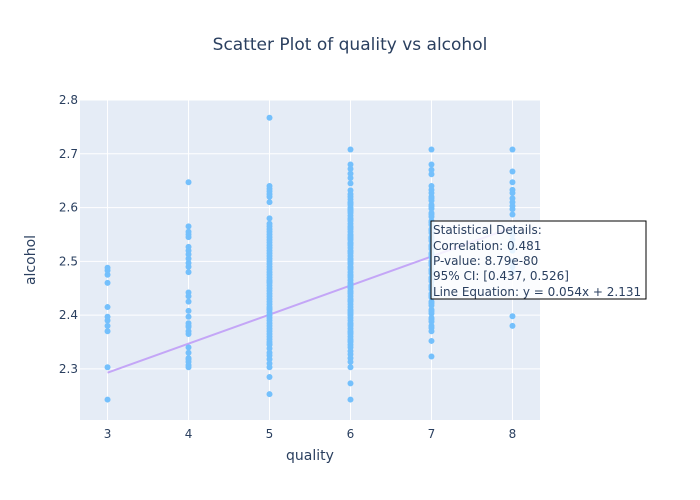 The height and width of the screenshot is (500, 700). I want to click on x-tick-label: 6, so click(351, 434).